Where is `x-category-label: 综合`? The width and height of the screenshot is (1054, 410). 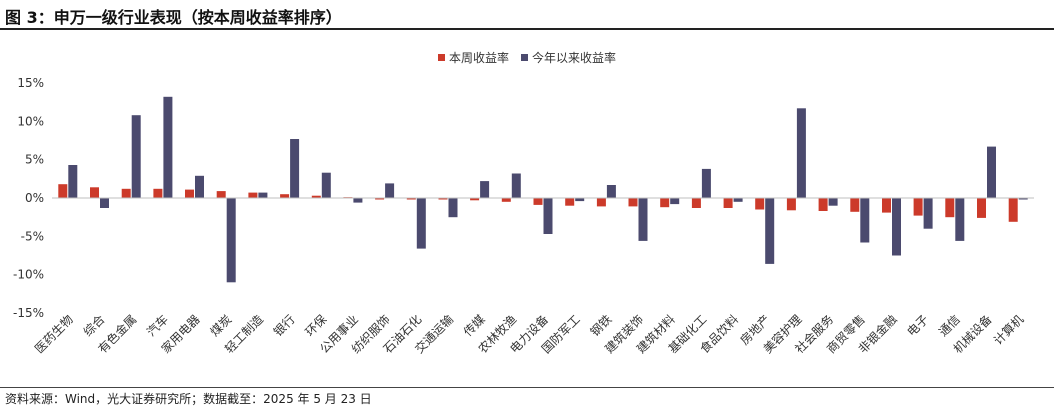 x-category-label: 综合 is located at coordinates (94, 326).